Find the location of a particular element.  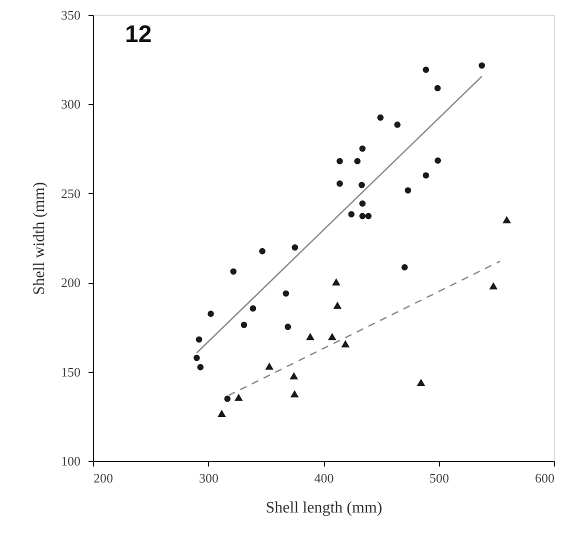

y-tick-label: 250 is located at coordinates (70, 193).